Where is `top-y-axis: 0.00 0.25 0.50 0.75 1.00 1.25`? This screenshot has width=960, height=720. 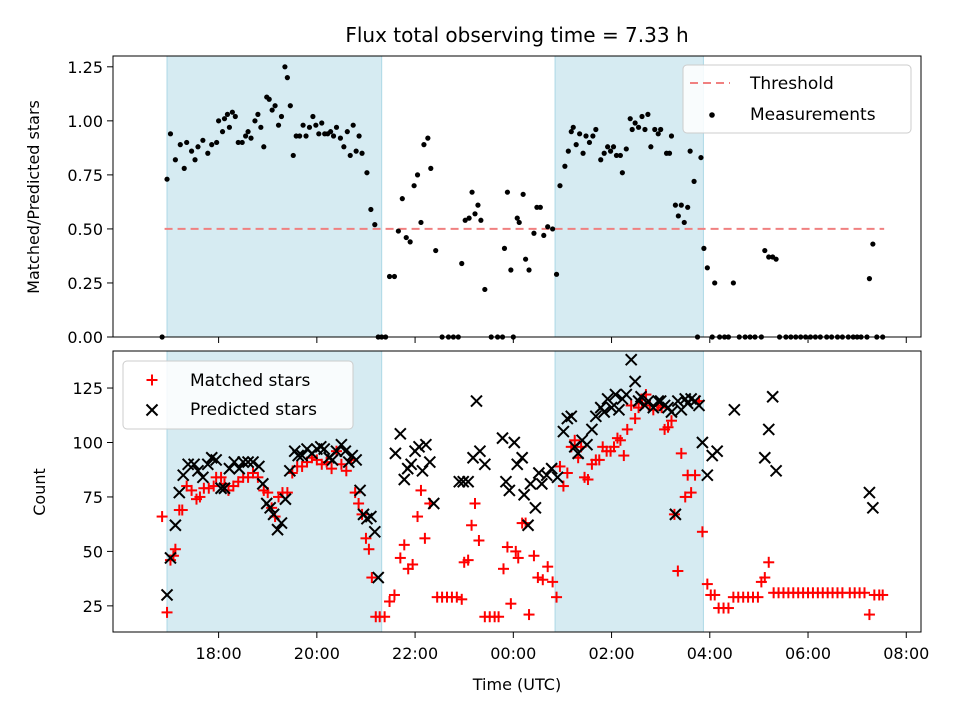
top-y-axis: 0.00 0.25 0.50 0.75 1.00 1.25 is located at coordinates (90, 202).